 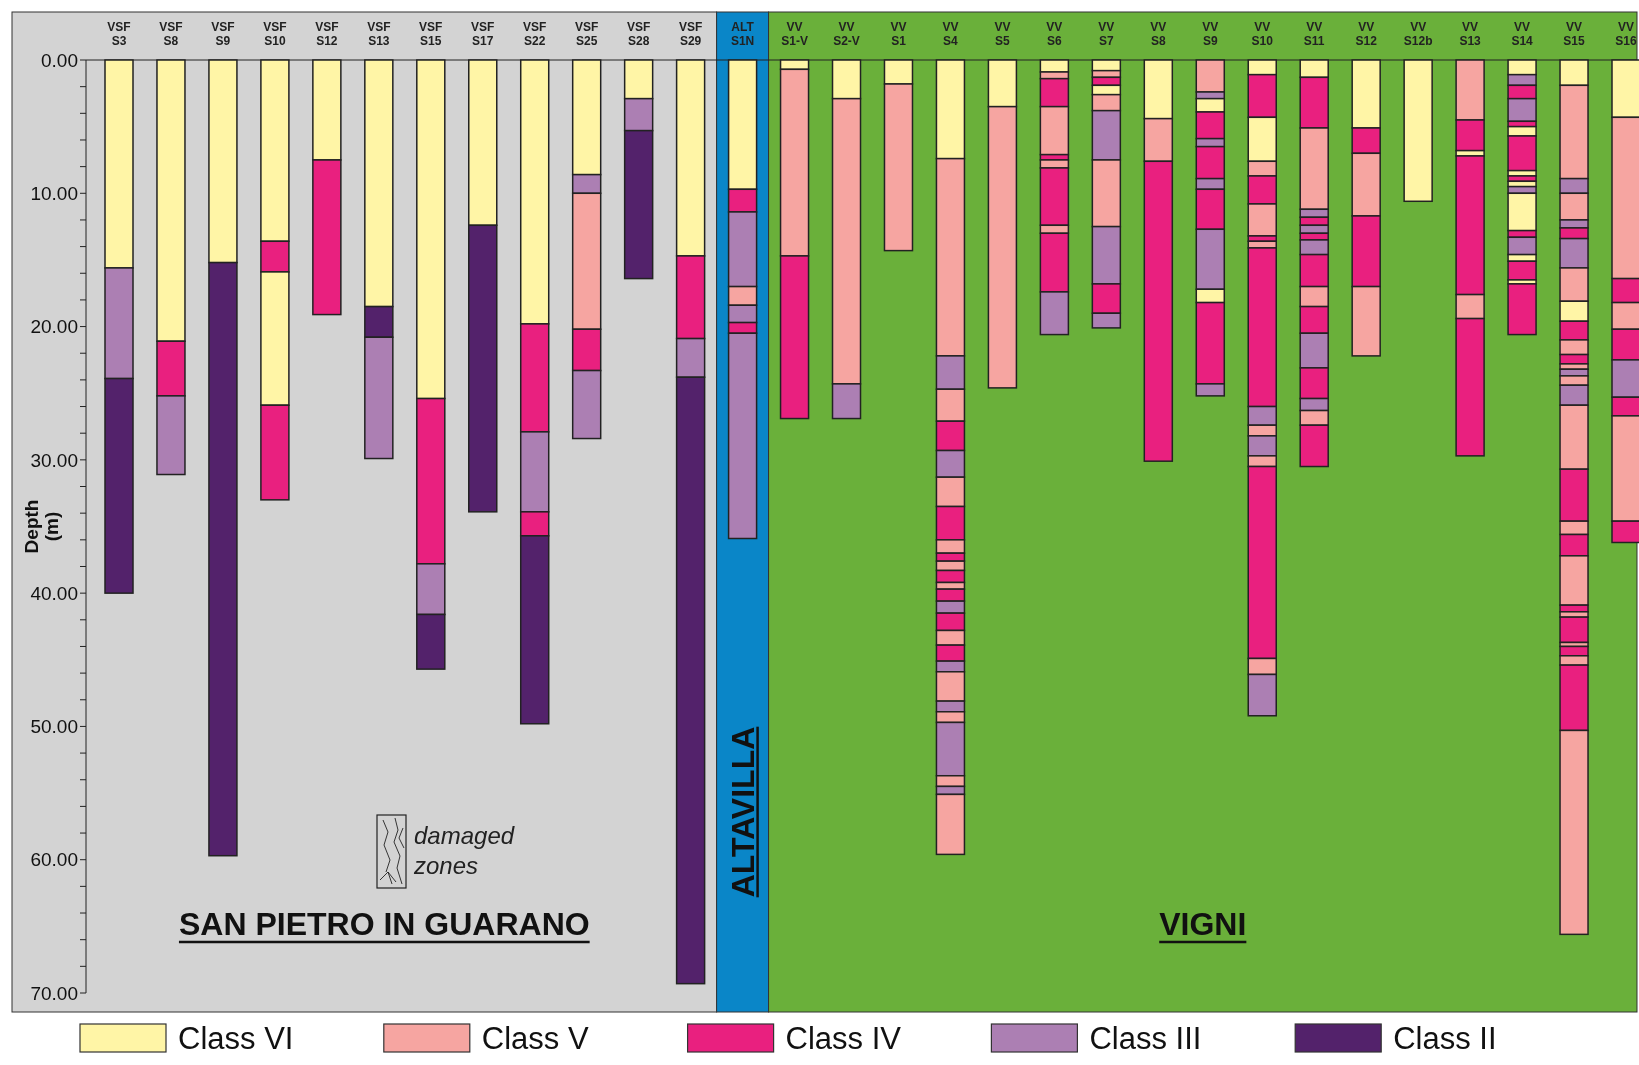 I want to click on y-tick-label: 70.00, so click(x=54, y=993).